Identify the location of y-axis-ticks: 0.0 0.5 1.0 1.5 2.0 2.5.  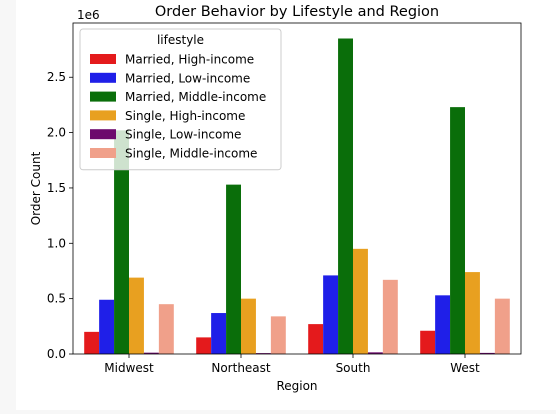
(60, 215).